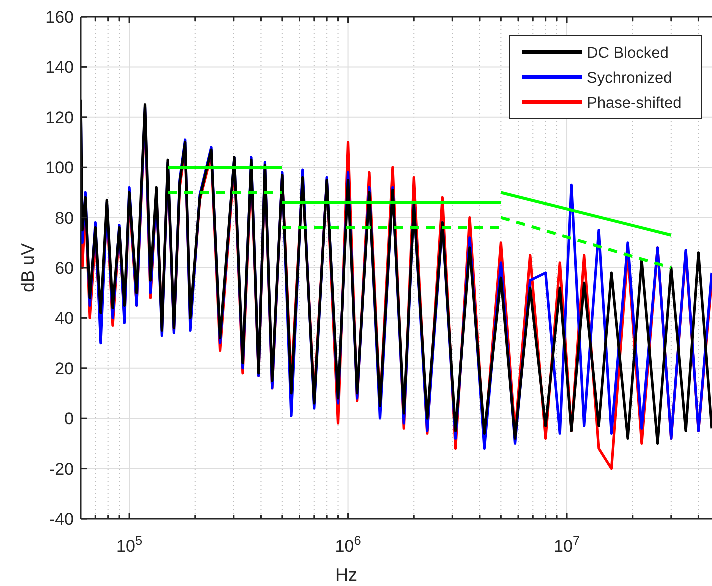 This screenshot has width=712, height=586. I want to click on legend-label: Sychronized, so click(629, 78).